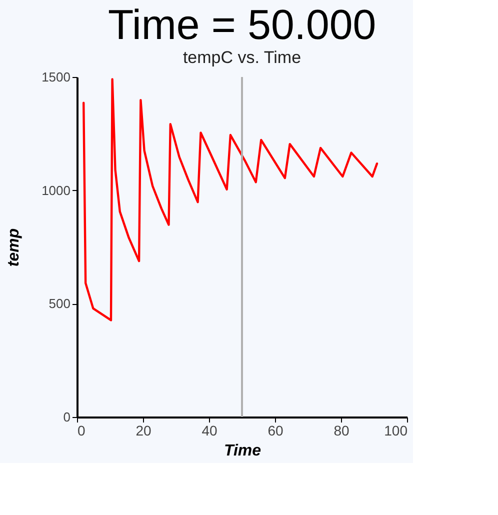 The width and height of the screenshot is (498, 515). Describe the element at coordinates (243, 451) in the screenshot. I see `x-axis-title: Time` at that location.